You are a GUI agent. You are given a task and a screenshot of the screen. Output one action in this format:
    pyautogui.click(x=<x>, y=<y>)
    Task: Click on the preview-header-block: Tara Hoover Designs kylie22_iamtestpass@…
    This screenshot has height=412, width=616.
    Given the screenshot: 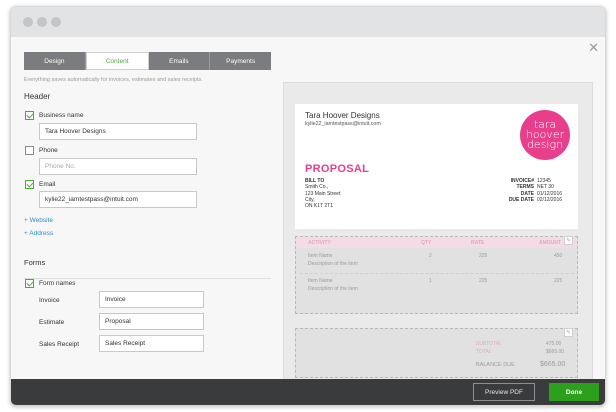 What is the action you would take?
    pyautogui.click(x=436, y=166)
    